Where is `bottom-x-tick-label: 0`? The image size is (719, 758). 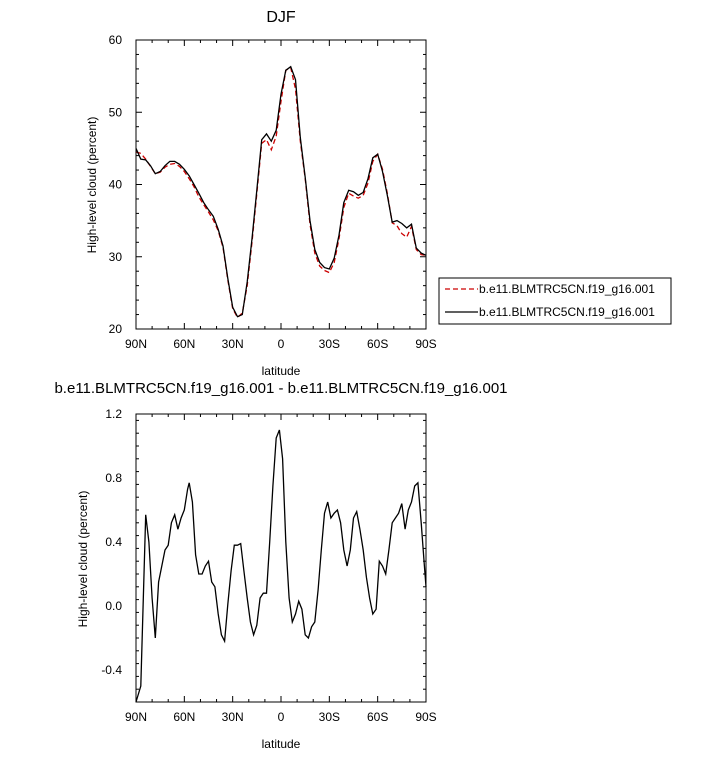
bottom-x-tick-label: 0 is located at coordinates (281, 717).